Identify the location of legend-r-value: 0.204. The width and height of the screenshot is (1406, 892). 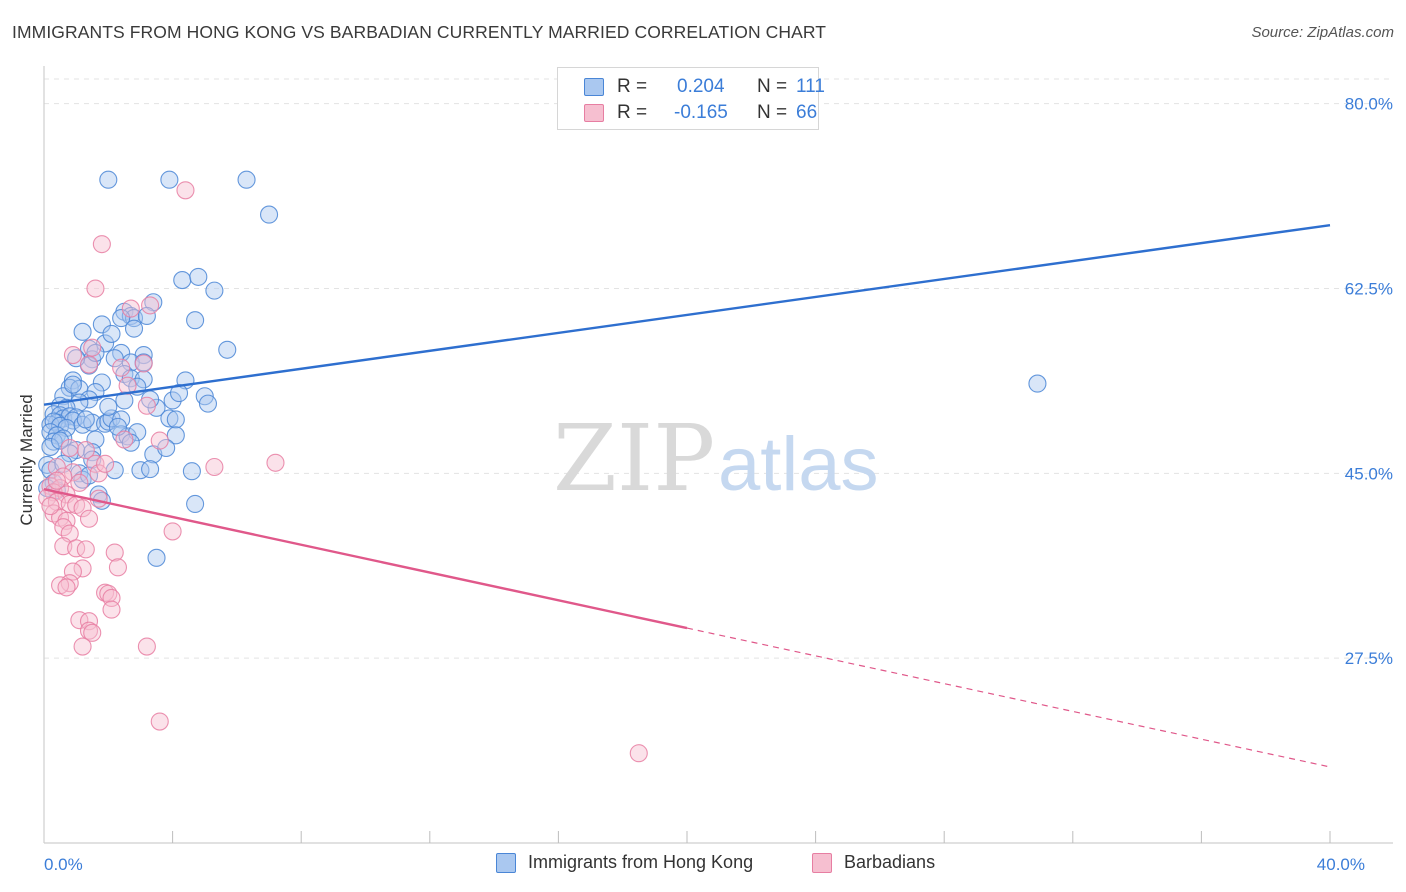
(701, 86).